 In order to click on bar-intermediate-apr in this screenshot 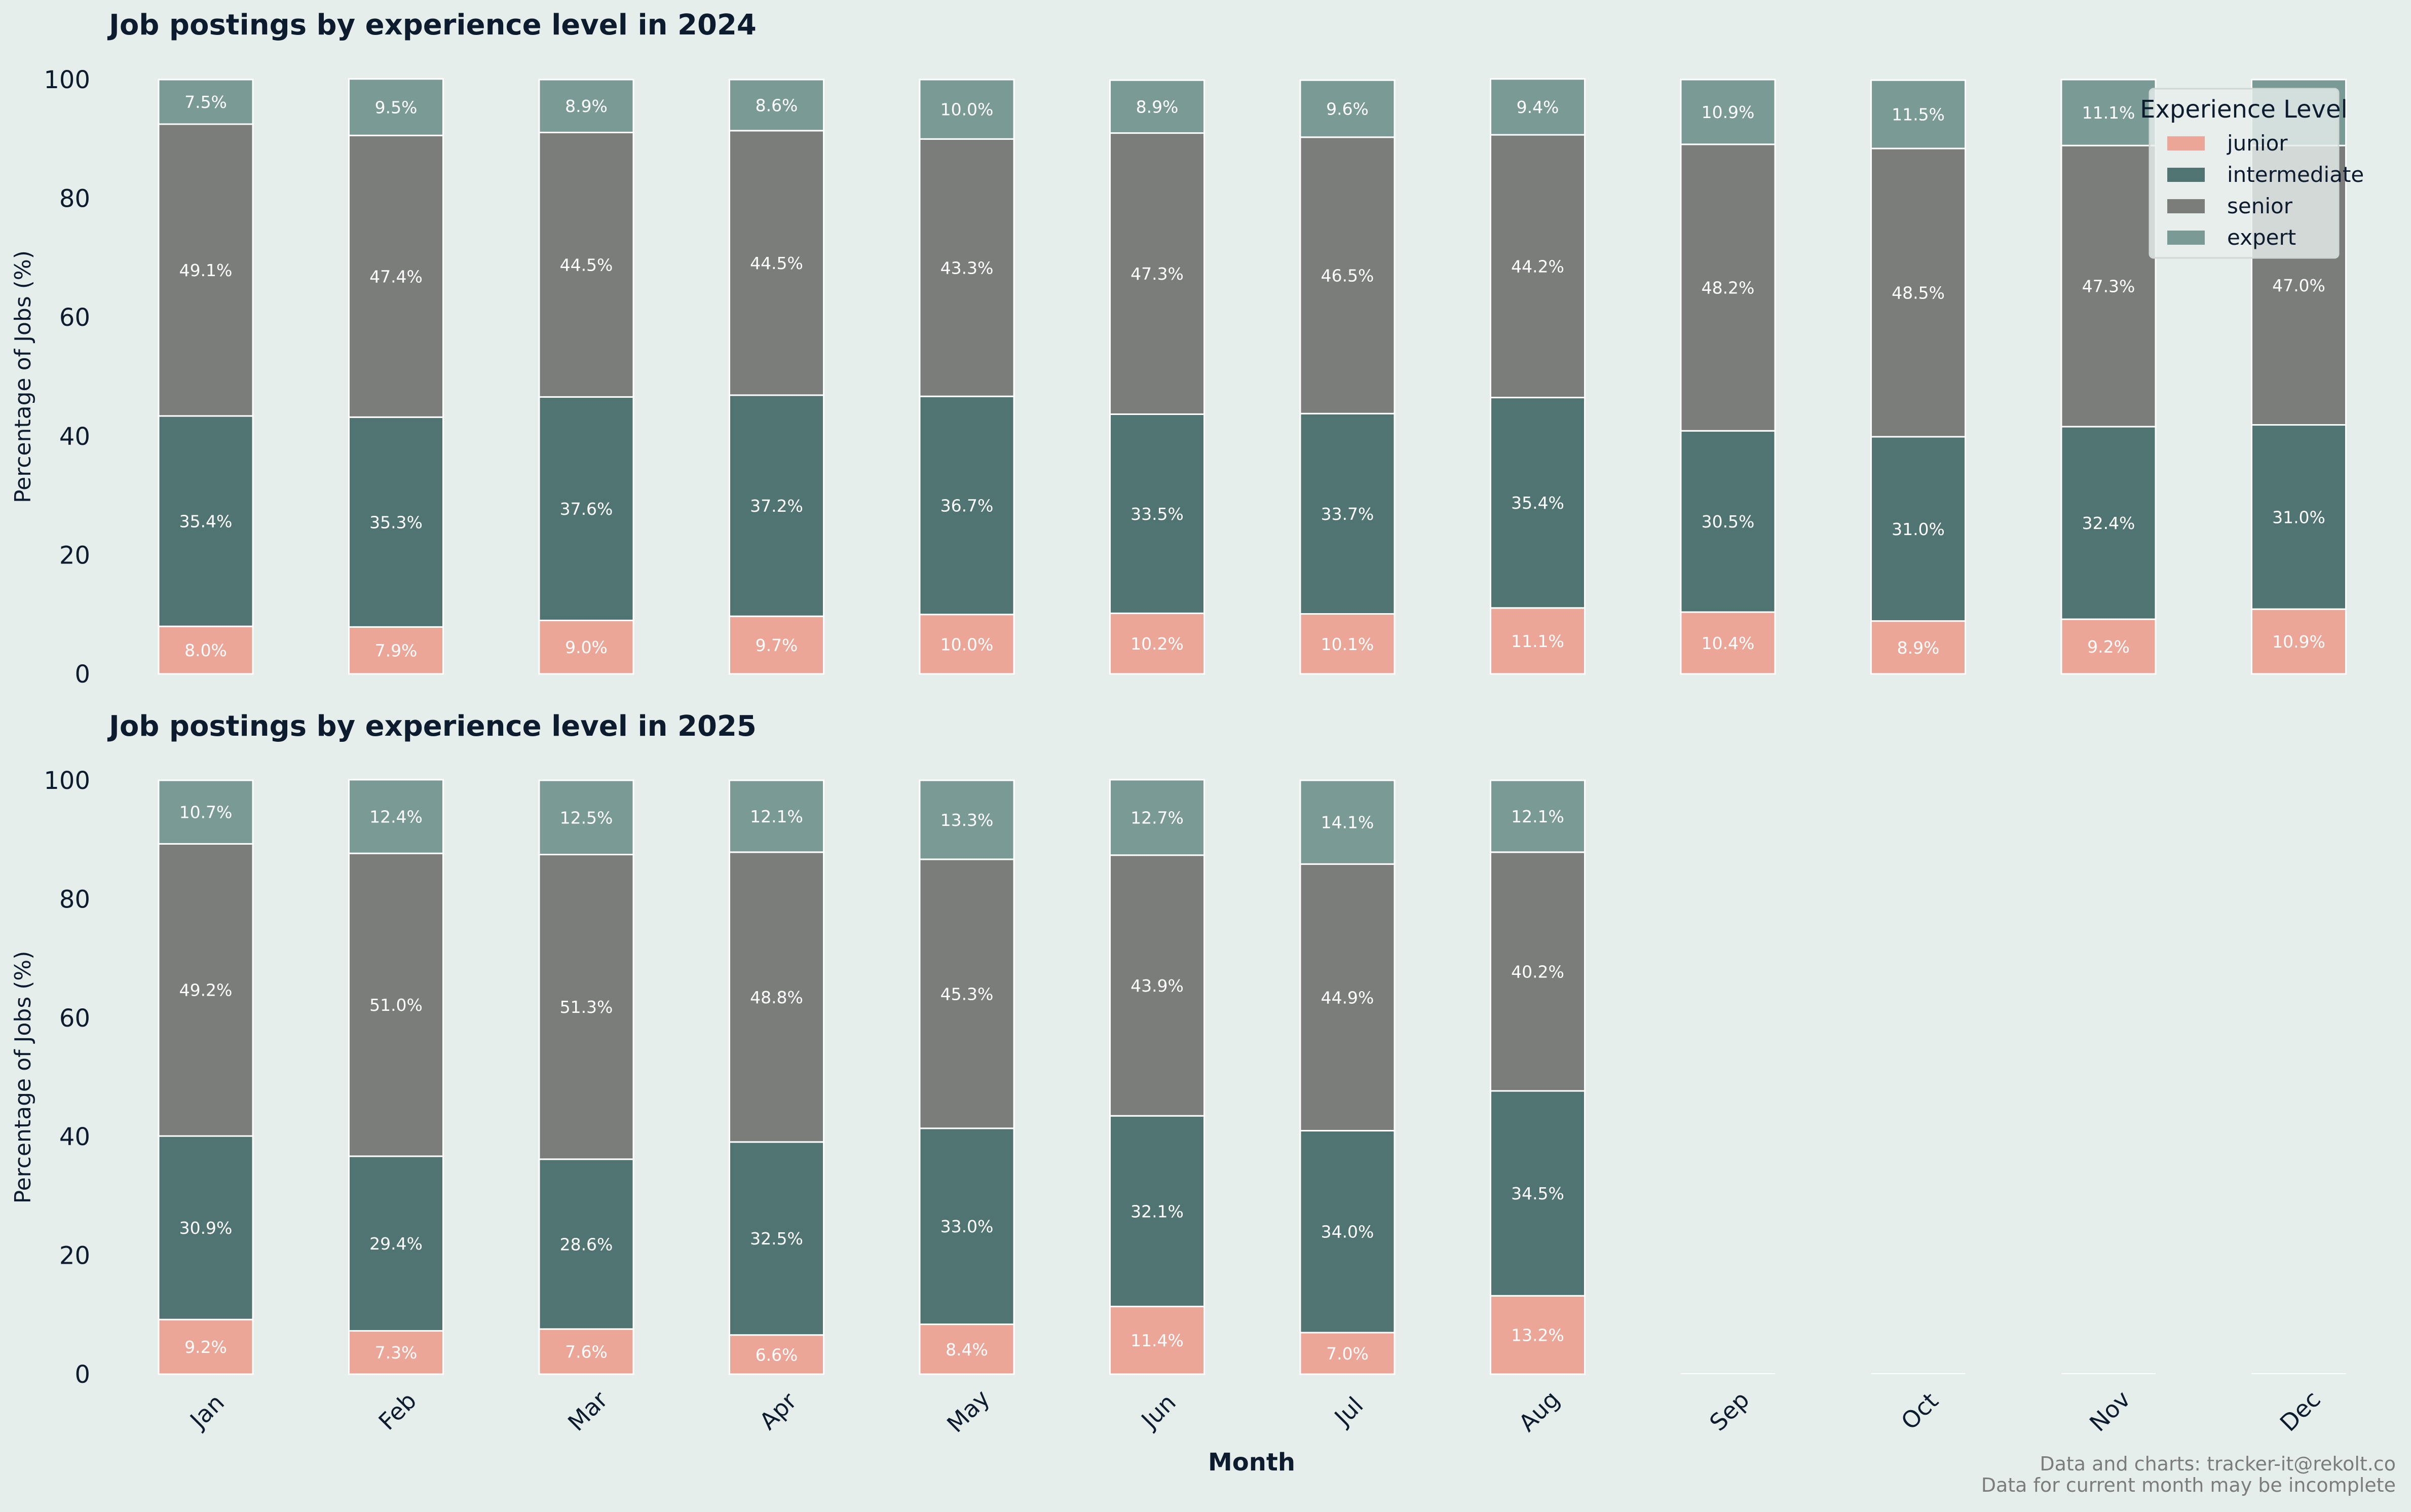, I will do `click(777, 505)`.